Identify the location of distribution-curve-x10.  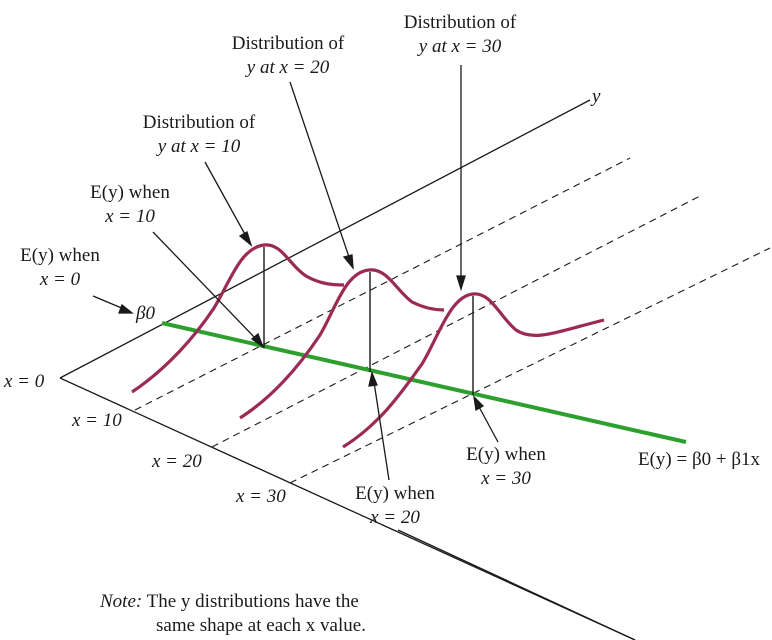
(238, 318).